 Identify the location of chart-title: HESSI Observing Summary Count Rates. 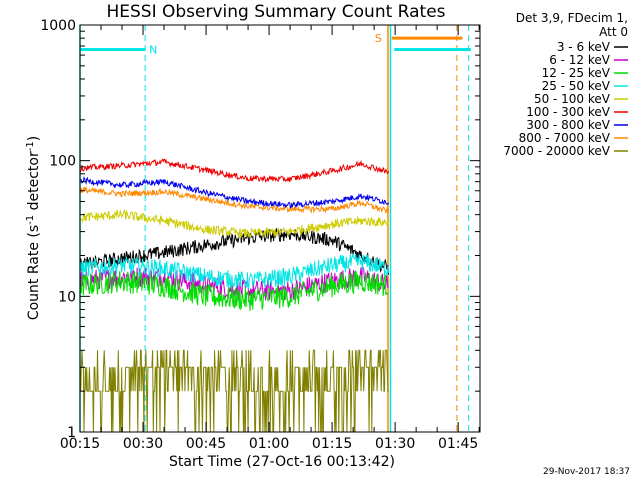
(275, 12).